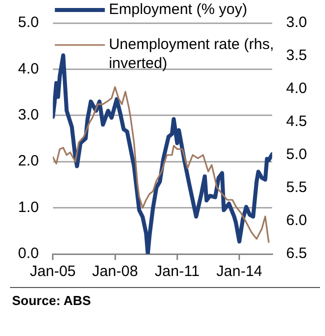  I want to click on legend-label: Unemployment rate (rhs, inverted), so click(191, 54).